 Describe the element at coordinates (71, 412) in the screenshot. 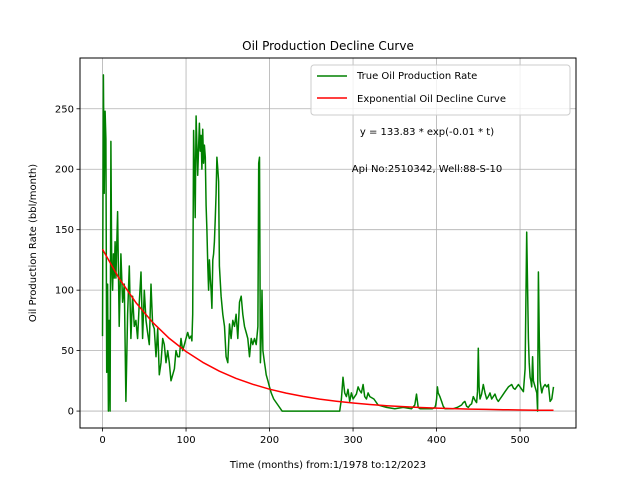

I see `y-tick-label: 0` at that location.